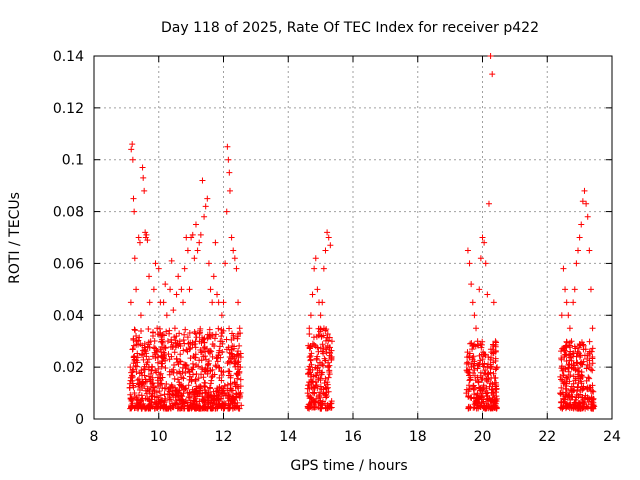 This screenshot has width=640, height=480. Describe the element at coordinates (353, 437) in the screenshot. I see `x-tick-label: 16` at that location.